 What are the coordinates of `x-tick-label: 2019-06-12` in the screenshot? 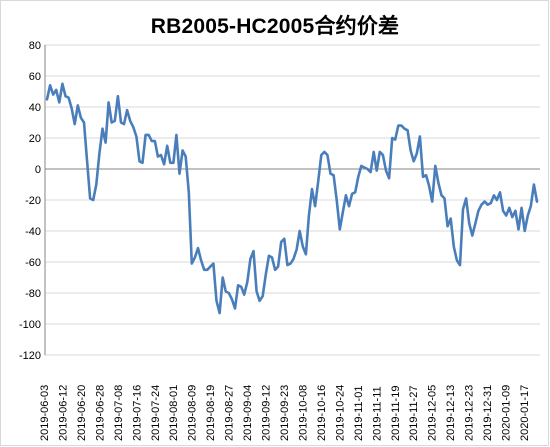 It's located at (63, 413).